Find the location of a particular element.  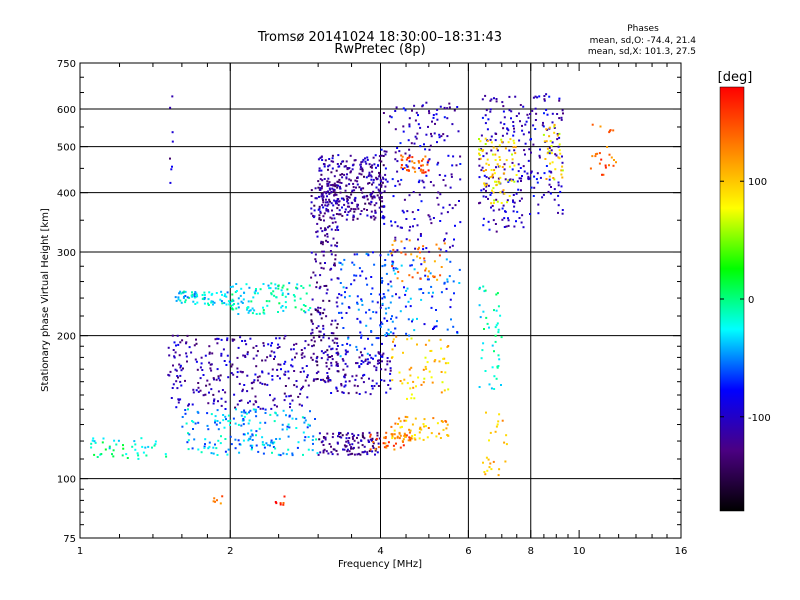

x-tick-label: 1 is located at coordinates (80, 551).